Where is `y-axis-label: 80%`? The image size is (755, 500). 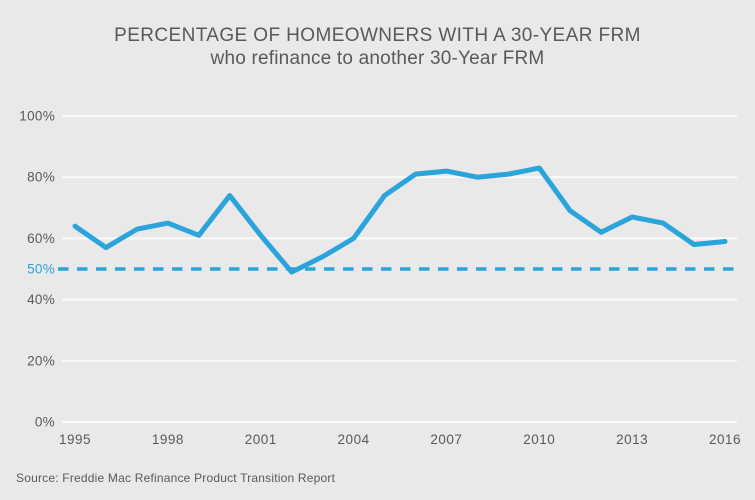 y-axis-label: 80% is located at coordinates (41, 177).